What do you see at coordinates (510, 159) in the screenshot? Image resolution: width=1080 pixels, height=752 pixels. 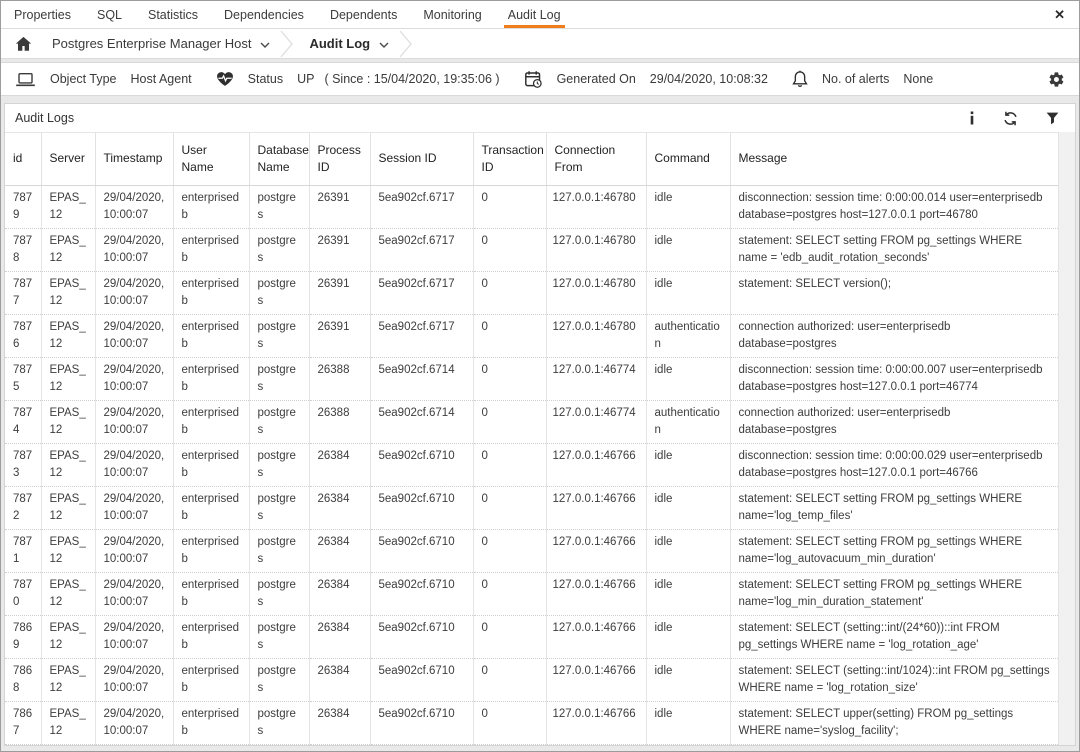 I see `column-header-transaction_id: Transaction ID` at bounding box center [510, 159].